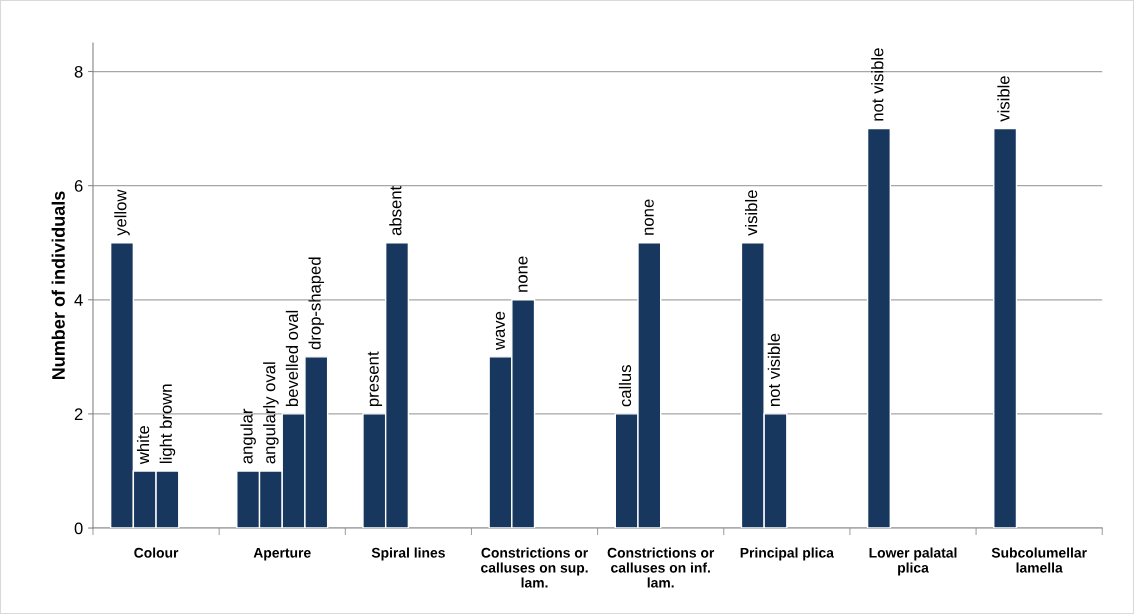 This screenshot has height=614, width=1134. What do you see at coordinates (78, 528) in the screenshot?
I see `y-tick-label: 0` at bounding box center [78, 528].